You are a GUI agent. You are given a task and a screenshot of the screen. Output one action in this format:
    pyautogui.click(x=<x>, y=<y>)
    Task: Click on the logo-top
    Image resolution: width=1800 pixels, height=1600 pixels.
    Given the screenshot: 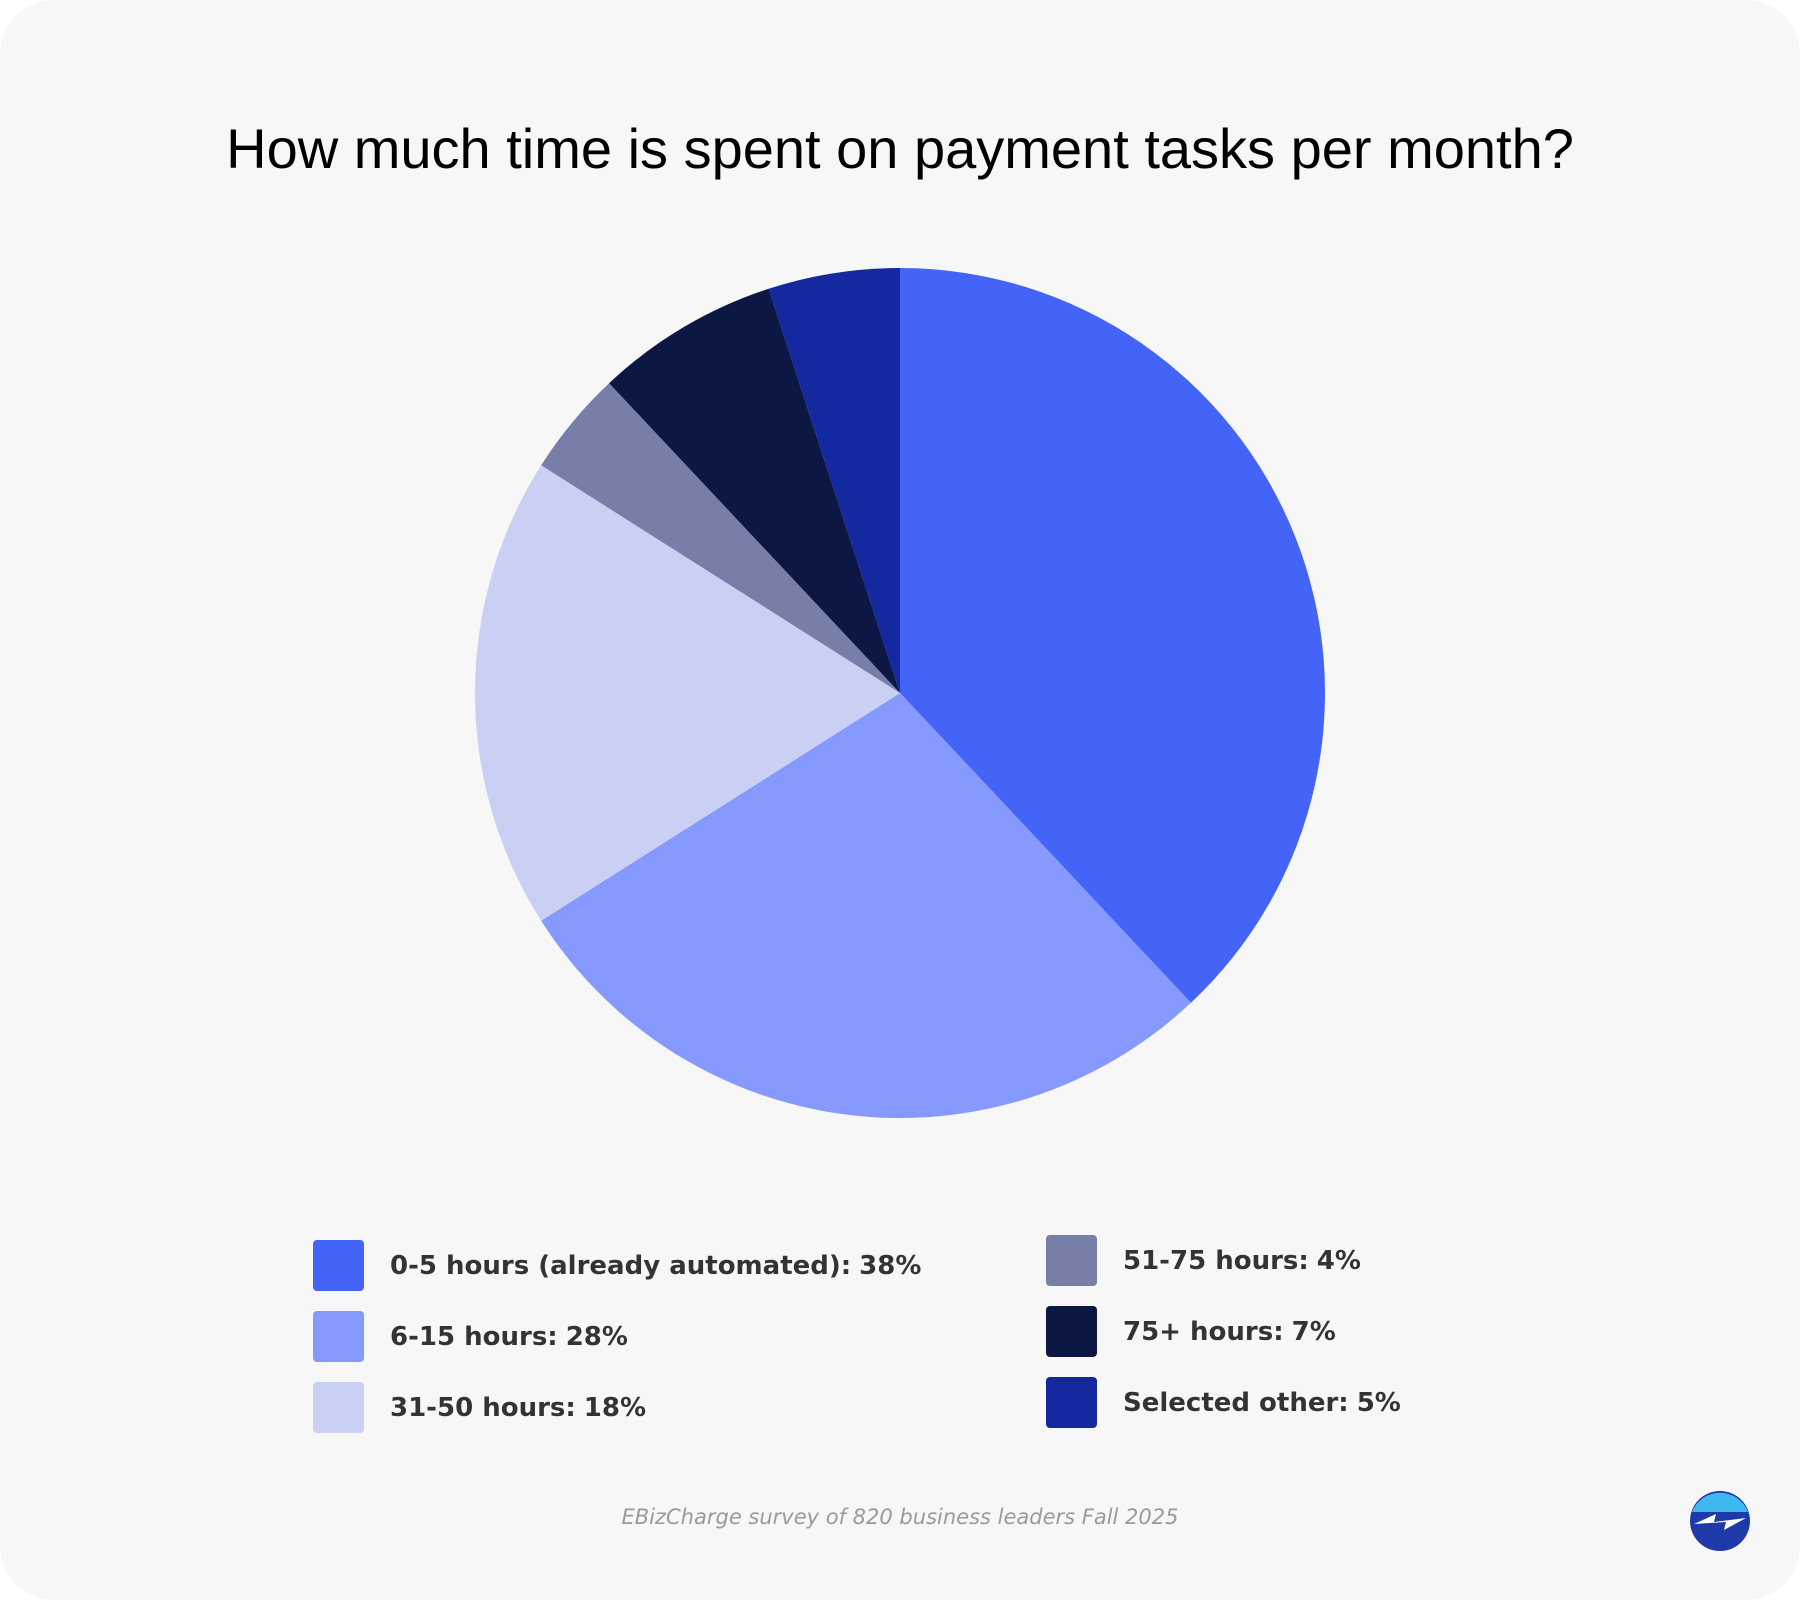 What is the action you would take?
    pyautogui.click(x=1720, y=1502)
    